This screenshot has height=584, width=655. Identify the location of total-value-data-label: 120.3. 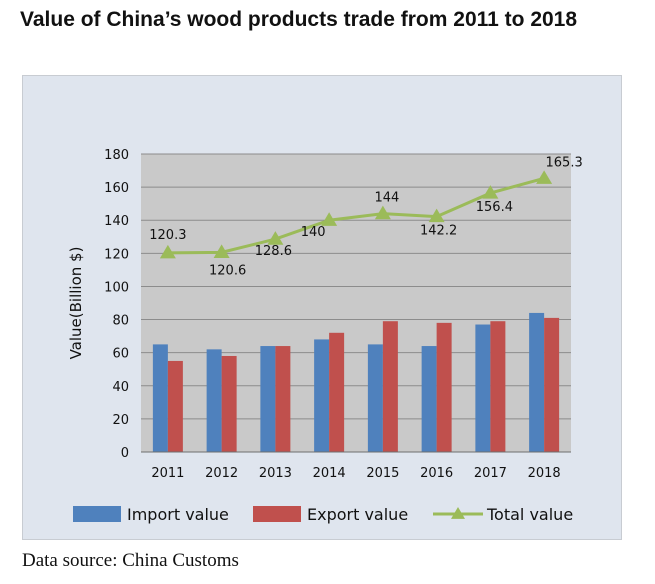
(167, 235).